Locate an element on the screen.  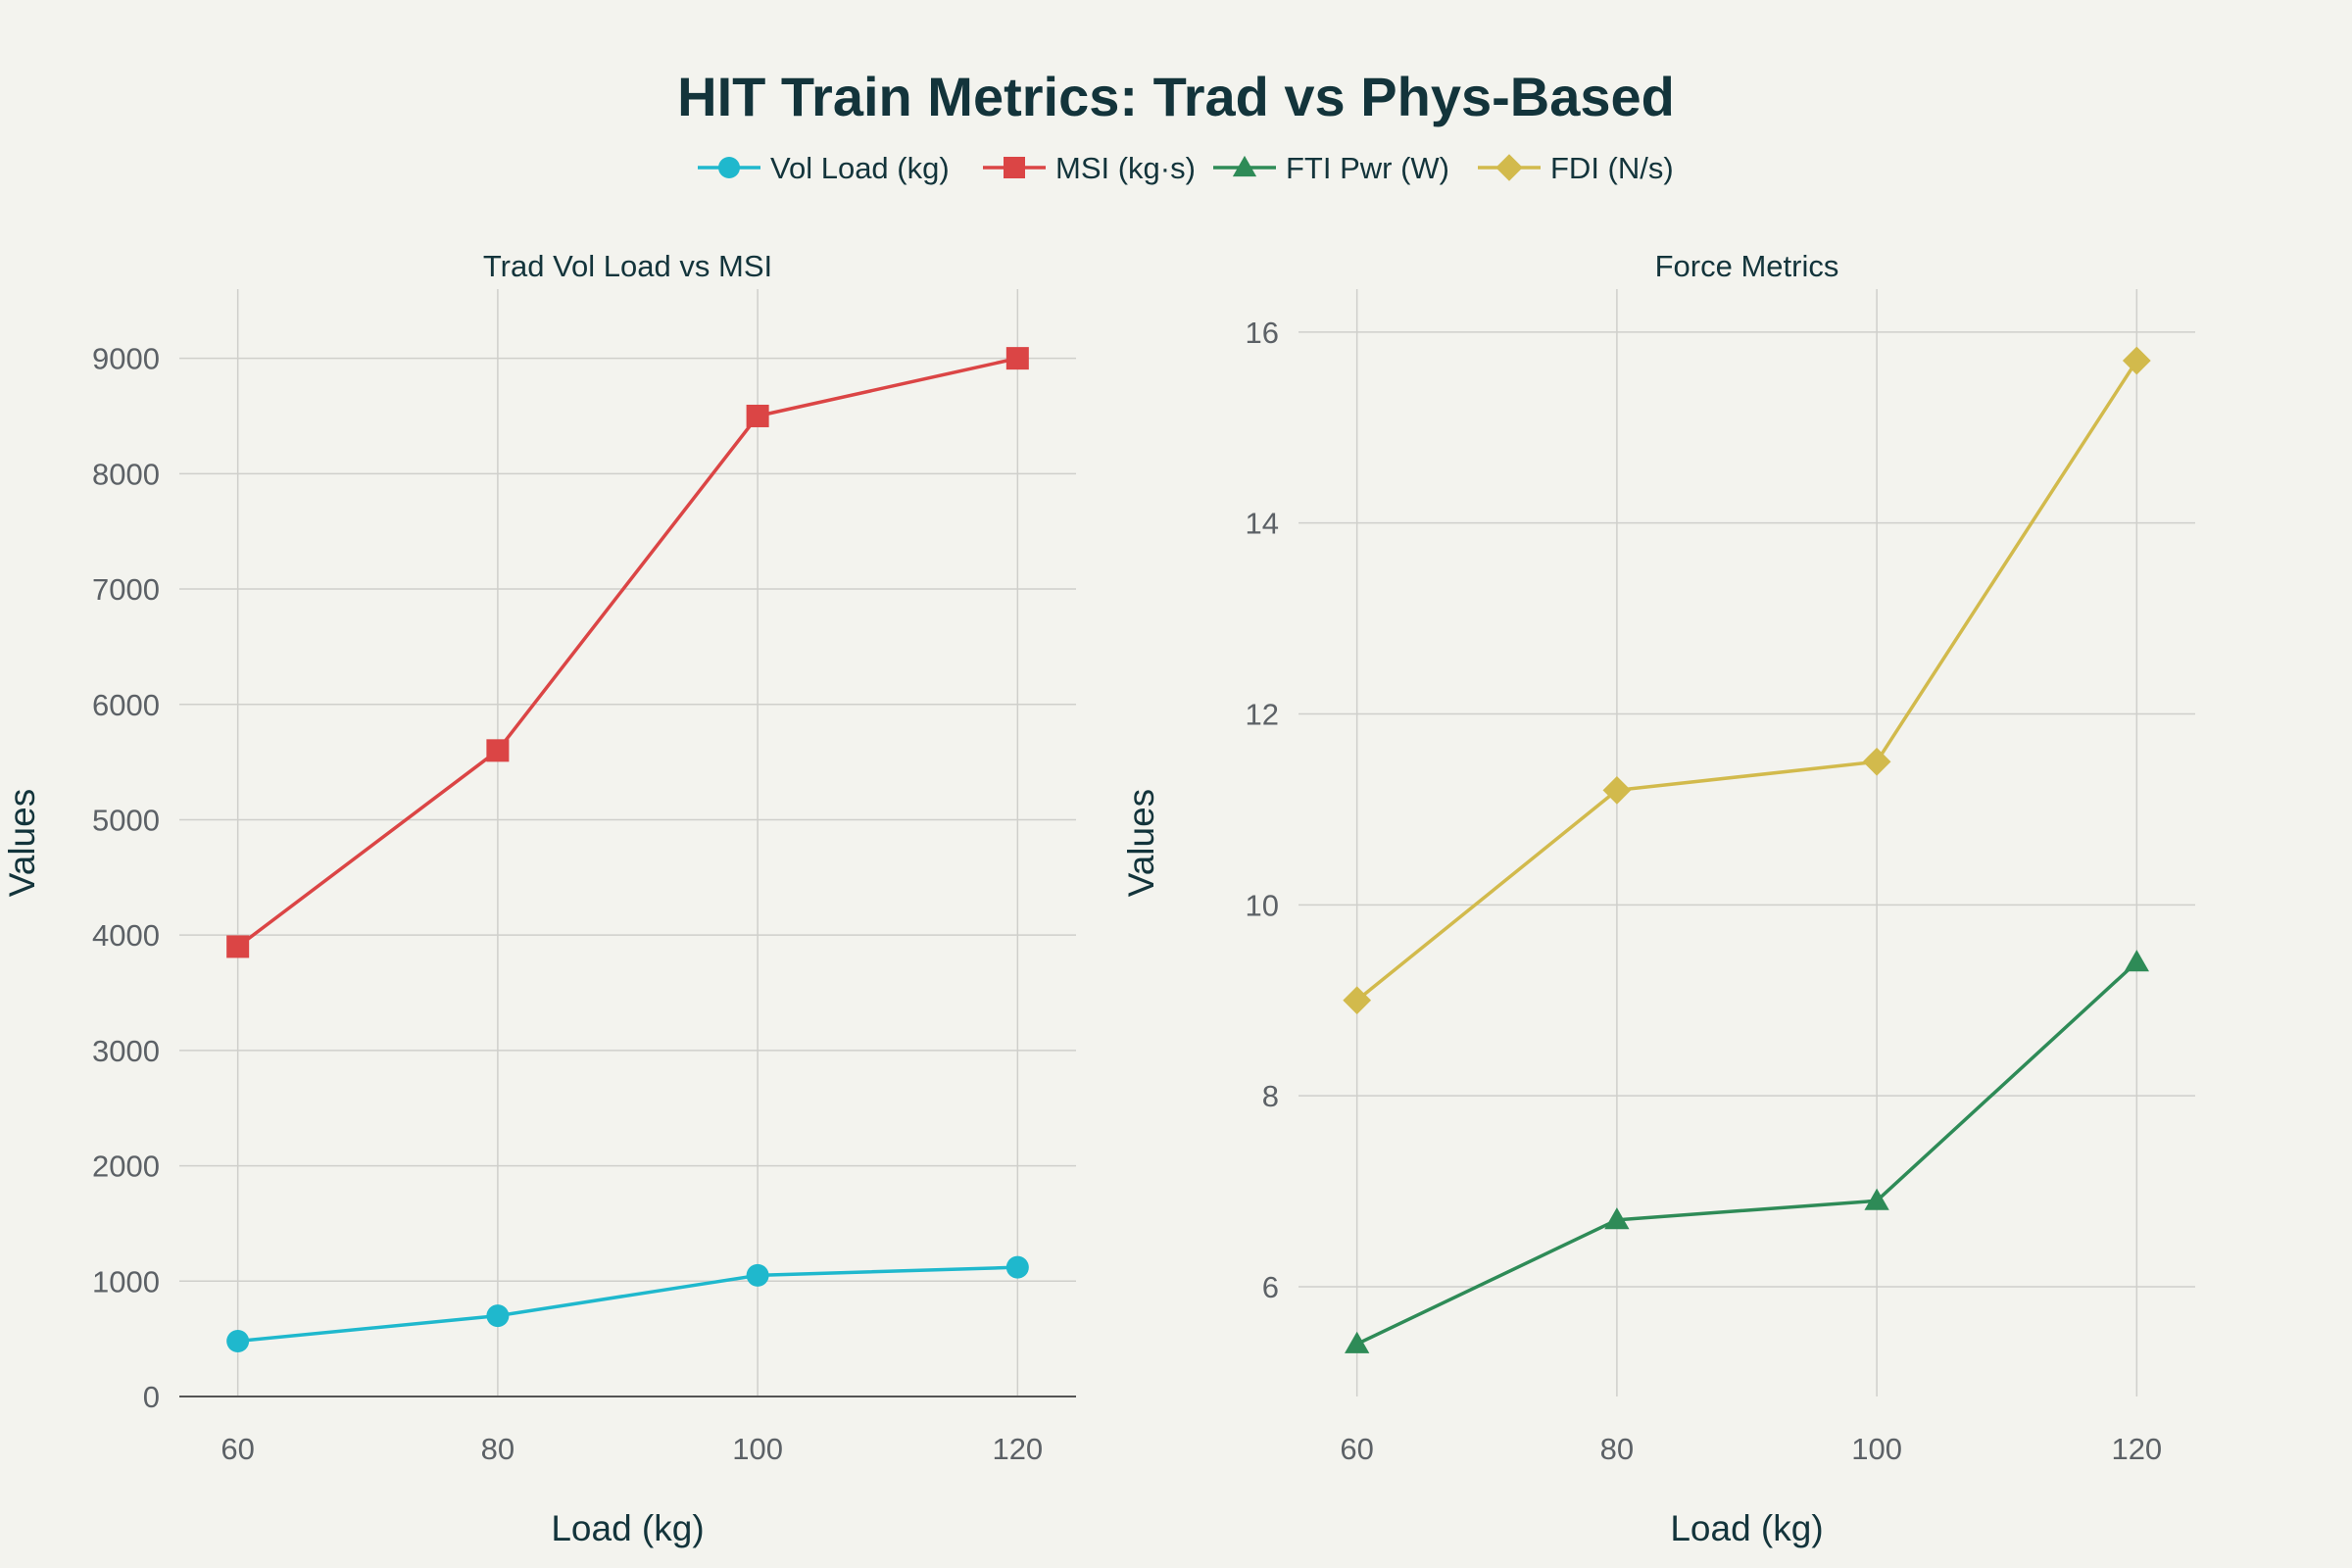
y-tick-label: 2000 is located at coordinates (126, 1167).